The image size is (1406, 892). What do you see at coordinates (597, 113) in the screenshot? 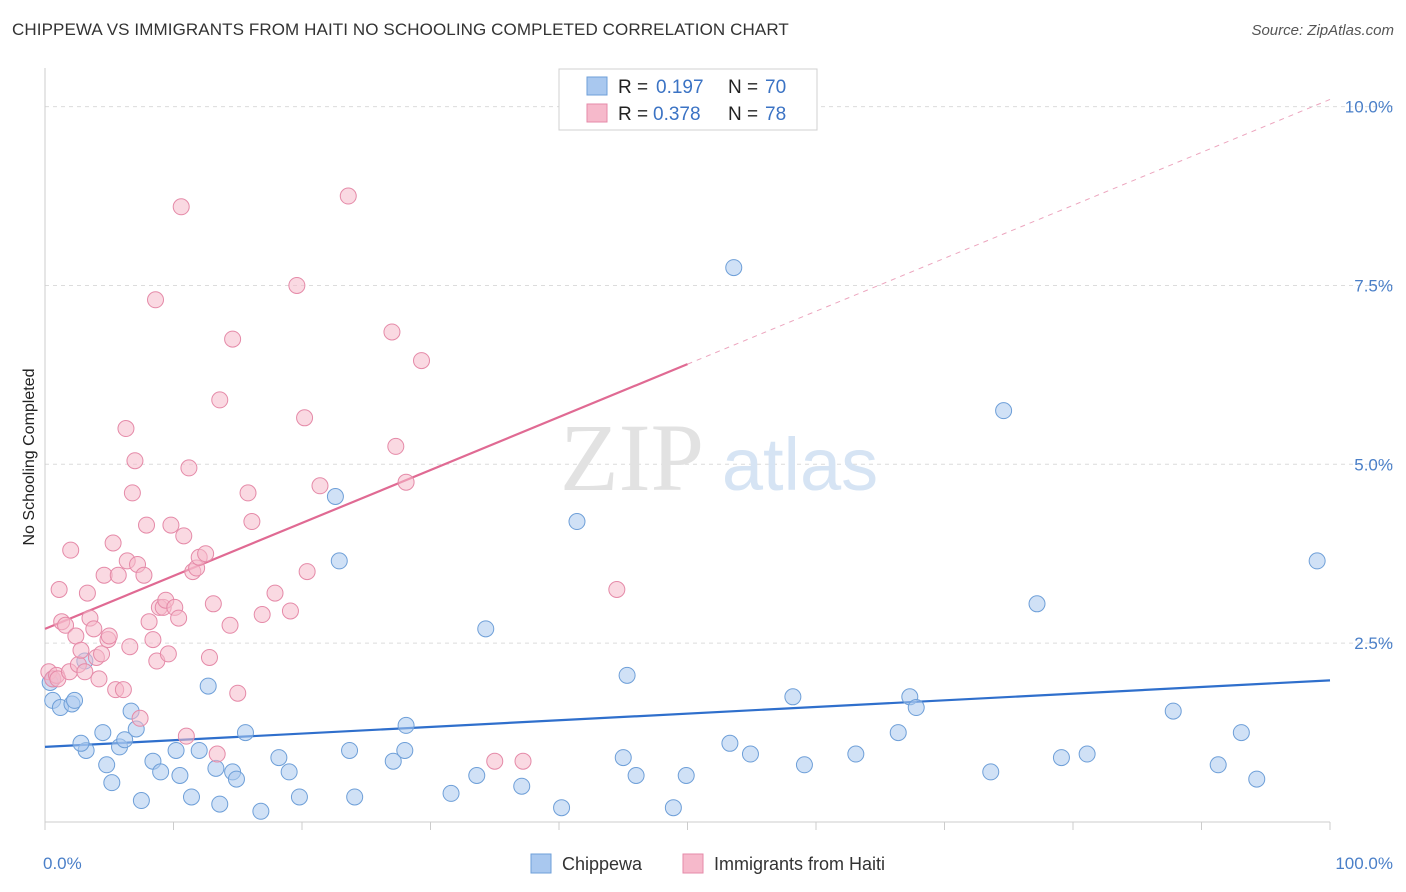
I see `legend-swatch-pink` at bounding box center [597, 113].